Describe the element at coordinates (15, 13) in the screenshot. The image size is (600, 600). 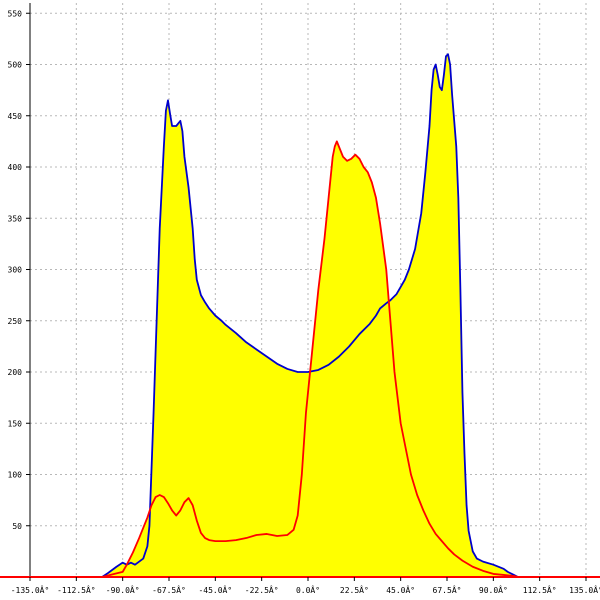
I see `y-tick-label: 550` at that location.